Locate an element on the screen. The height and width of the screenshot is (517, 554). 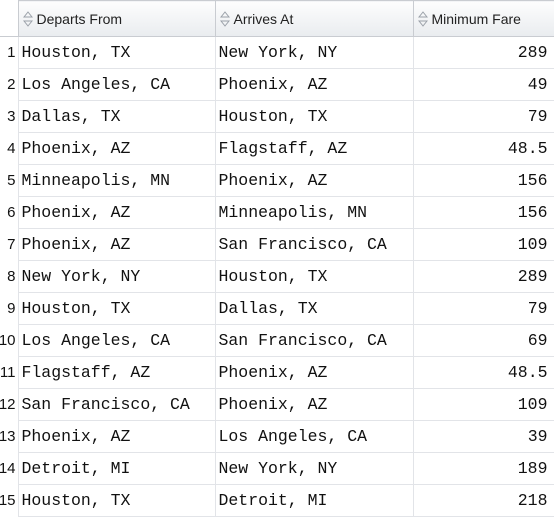
column-header: Departs From is located at coordinates (116, 18).